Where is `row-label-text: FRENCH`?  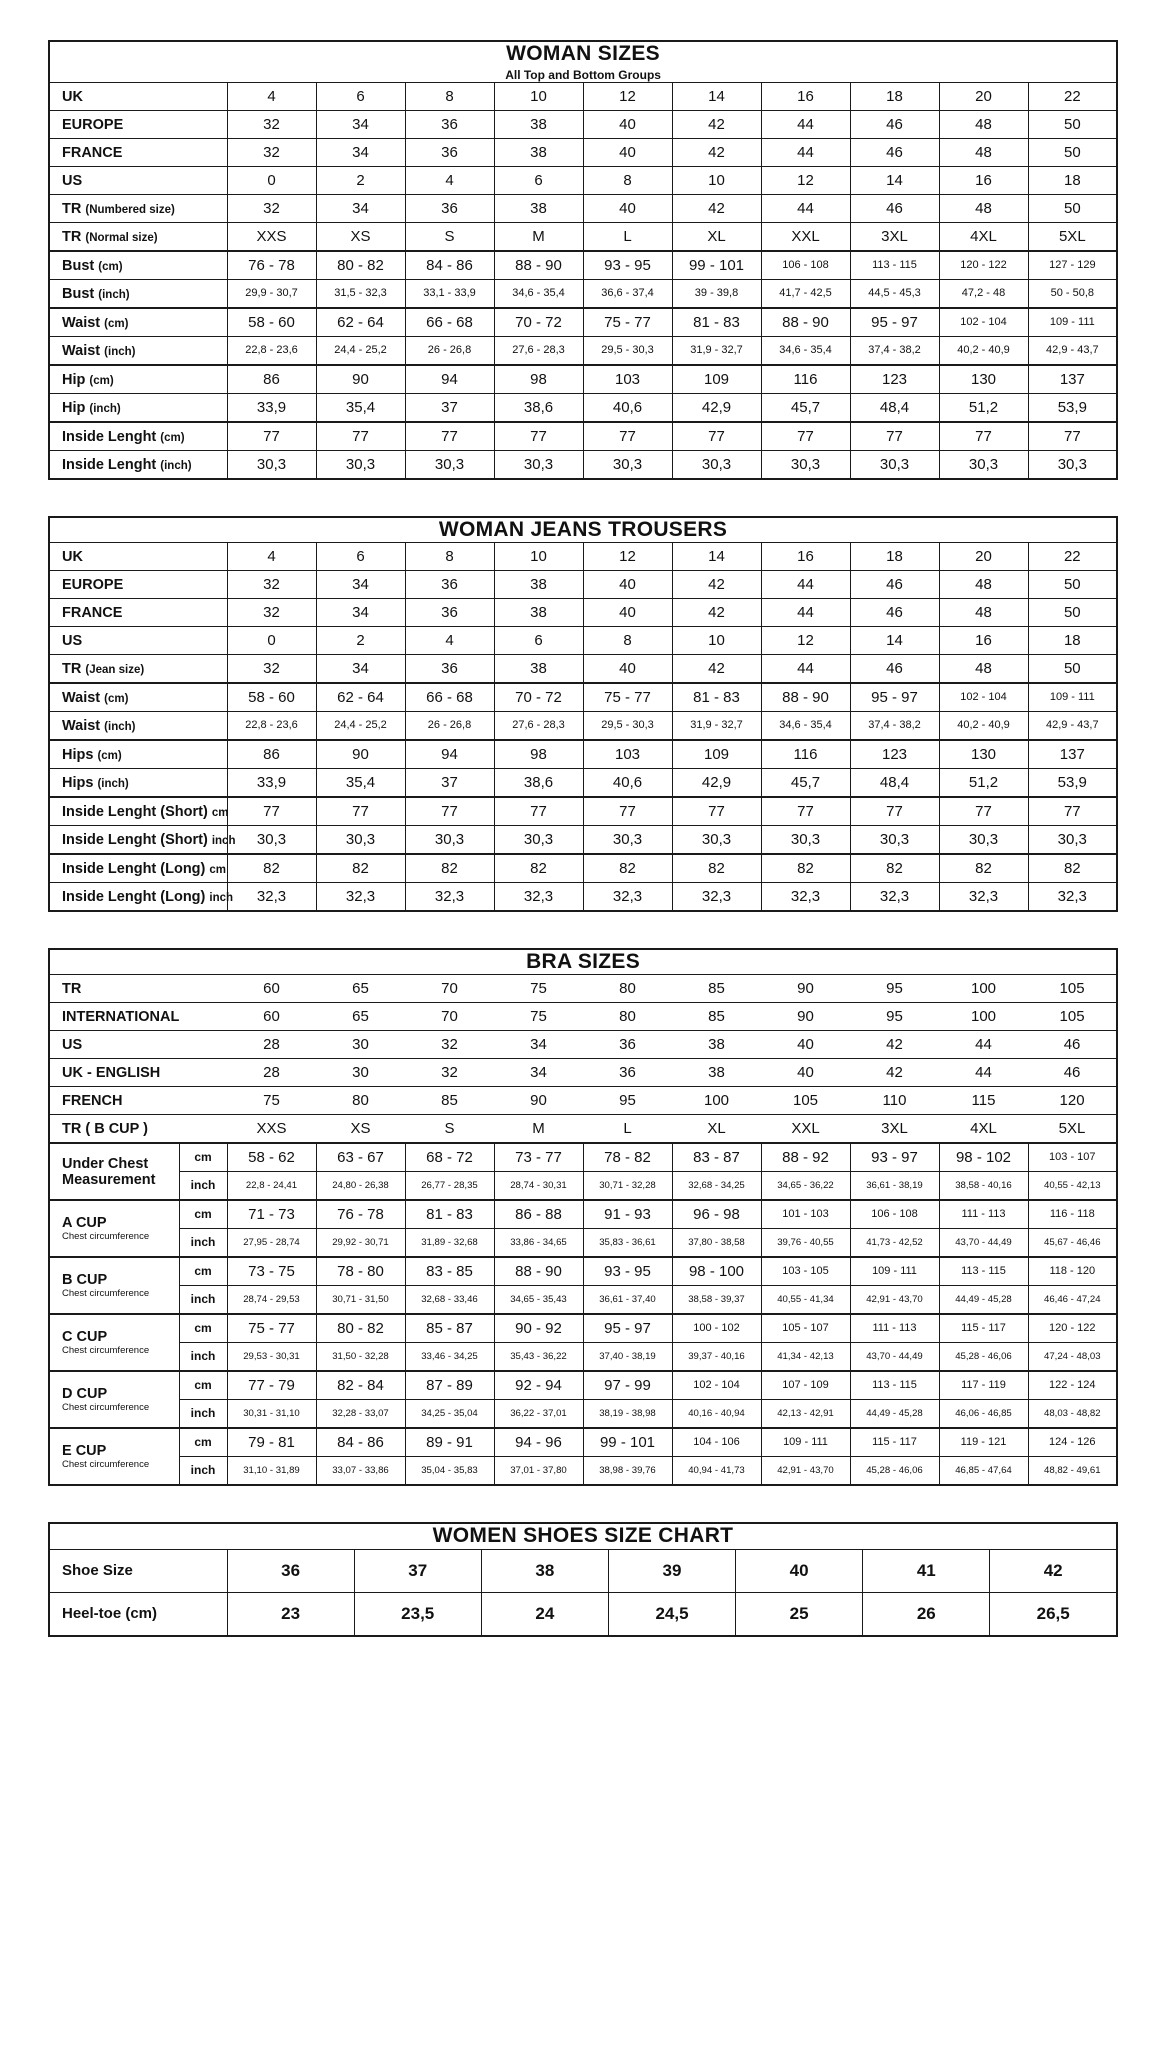
row-label-text: FRENCH is located at coordinates (92, 1100).